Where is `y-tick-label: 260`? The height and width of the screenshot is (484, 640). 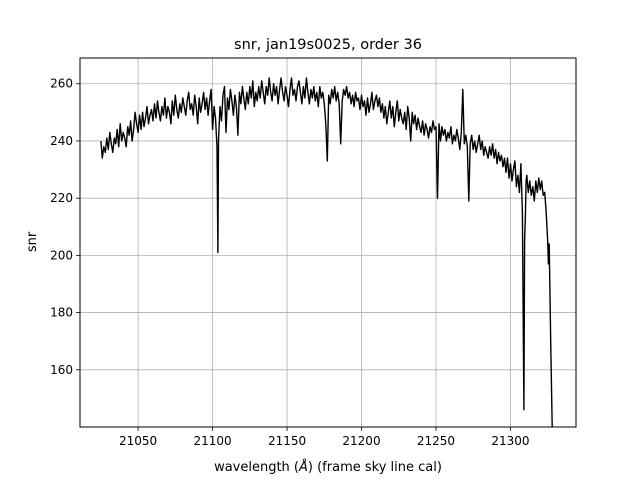
y-tick-label: 260 is located at coordinates (61, 84).